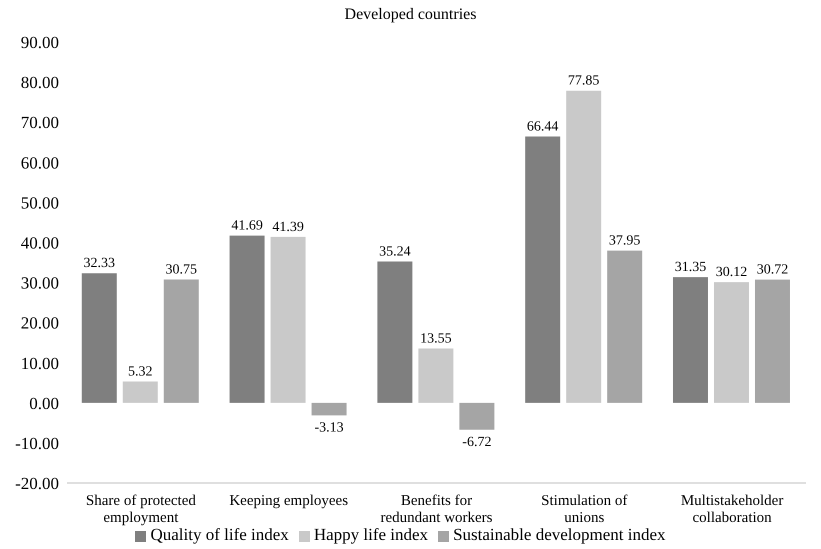 The width and height of the screenshot is (821, 549). I want to click on y-tick-label: 60.00, so click(39, 162).